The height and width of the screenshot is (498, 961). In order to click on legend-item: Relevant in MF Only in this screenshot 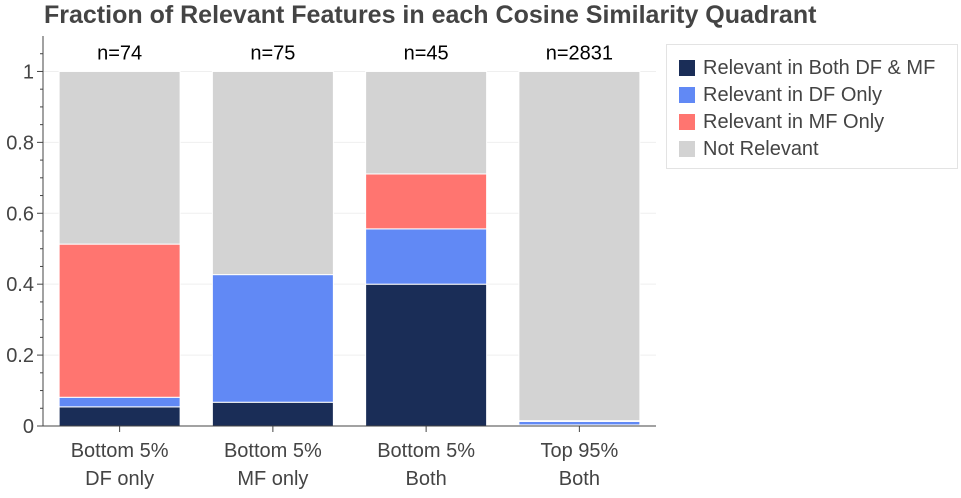, I will do `click(781, 122)`.